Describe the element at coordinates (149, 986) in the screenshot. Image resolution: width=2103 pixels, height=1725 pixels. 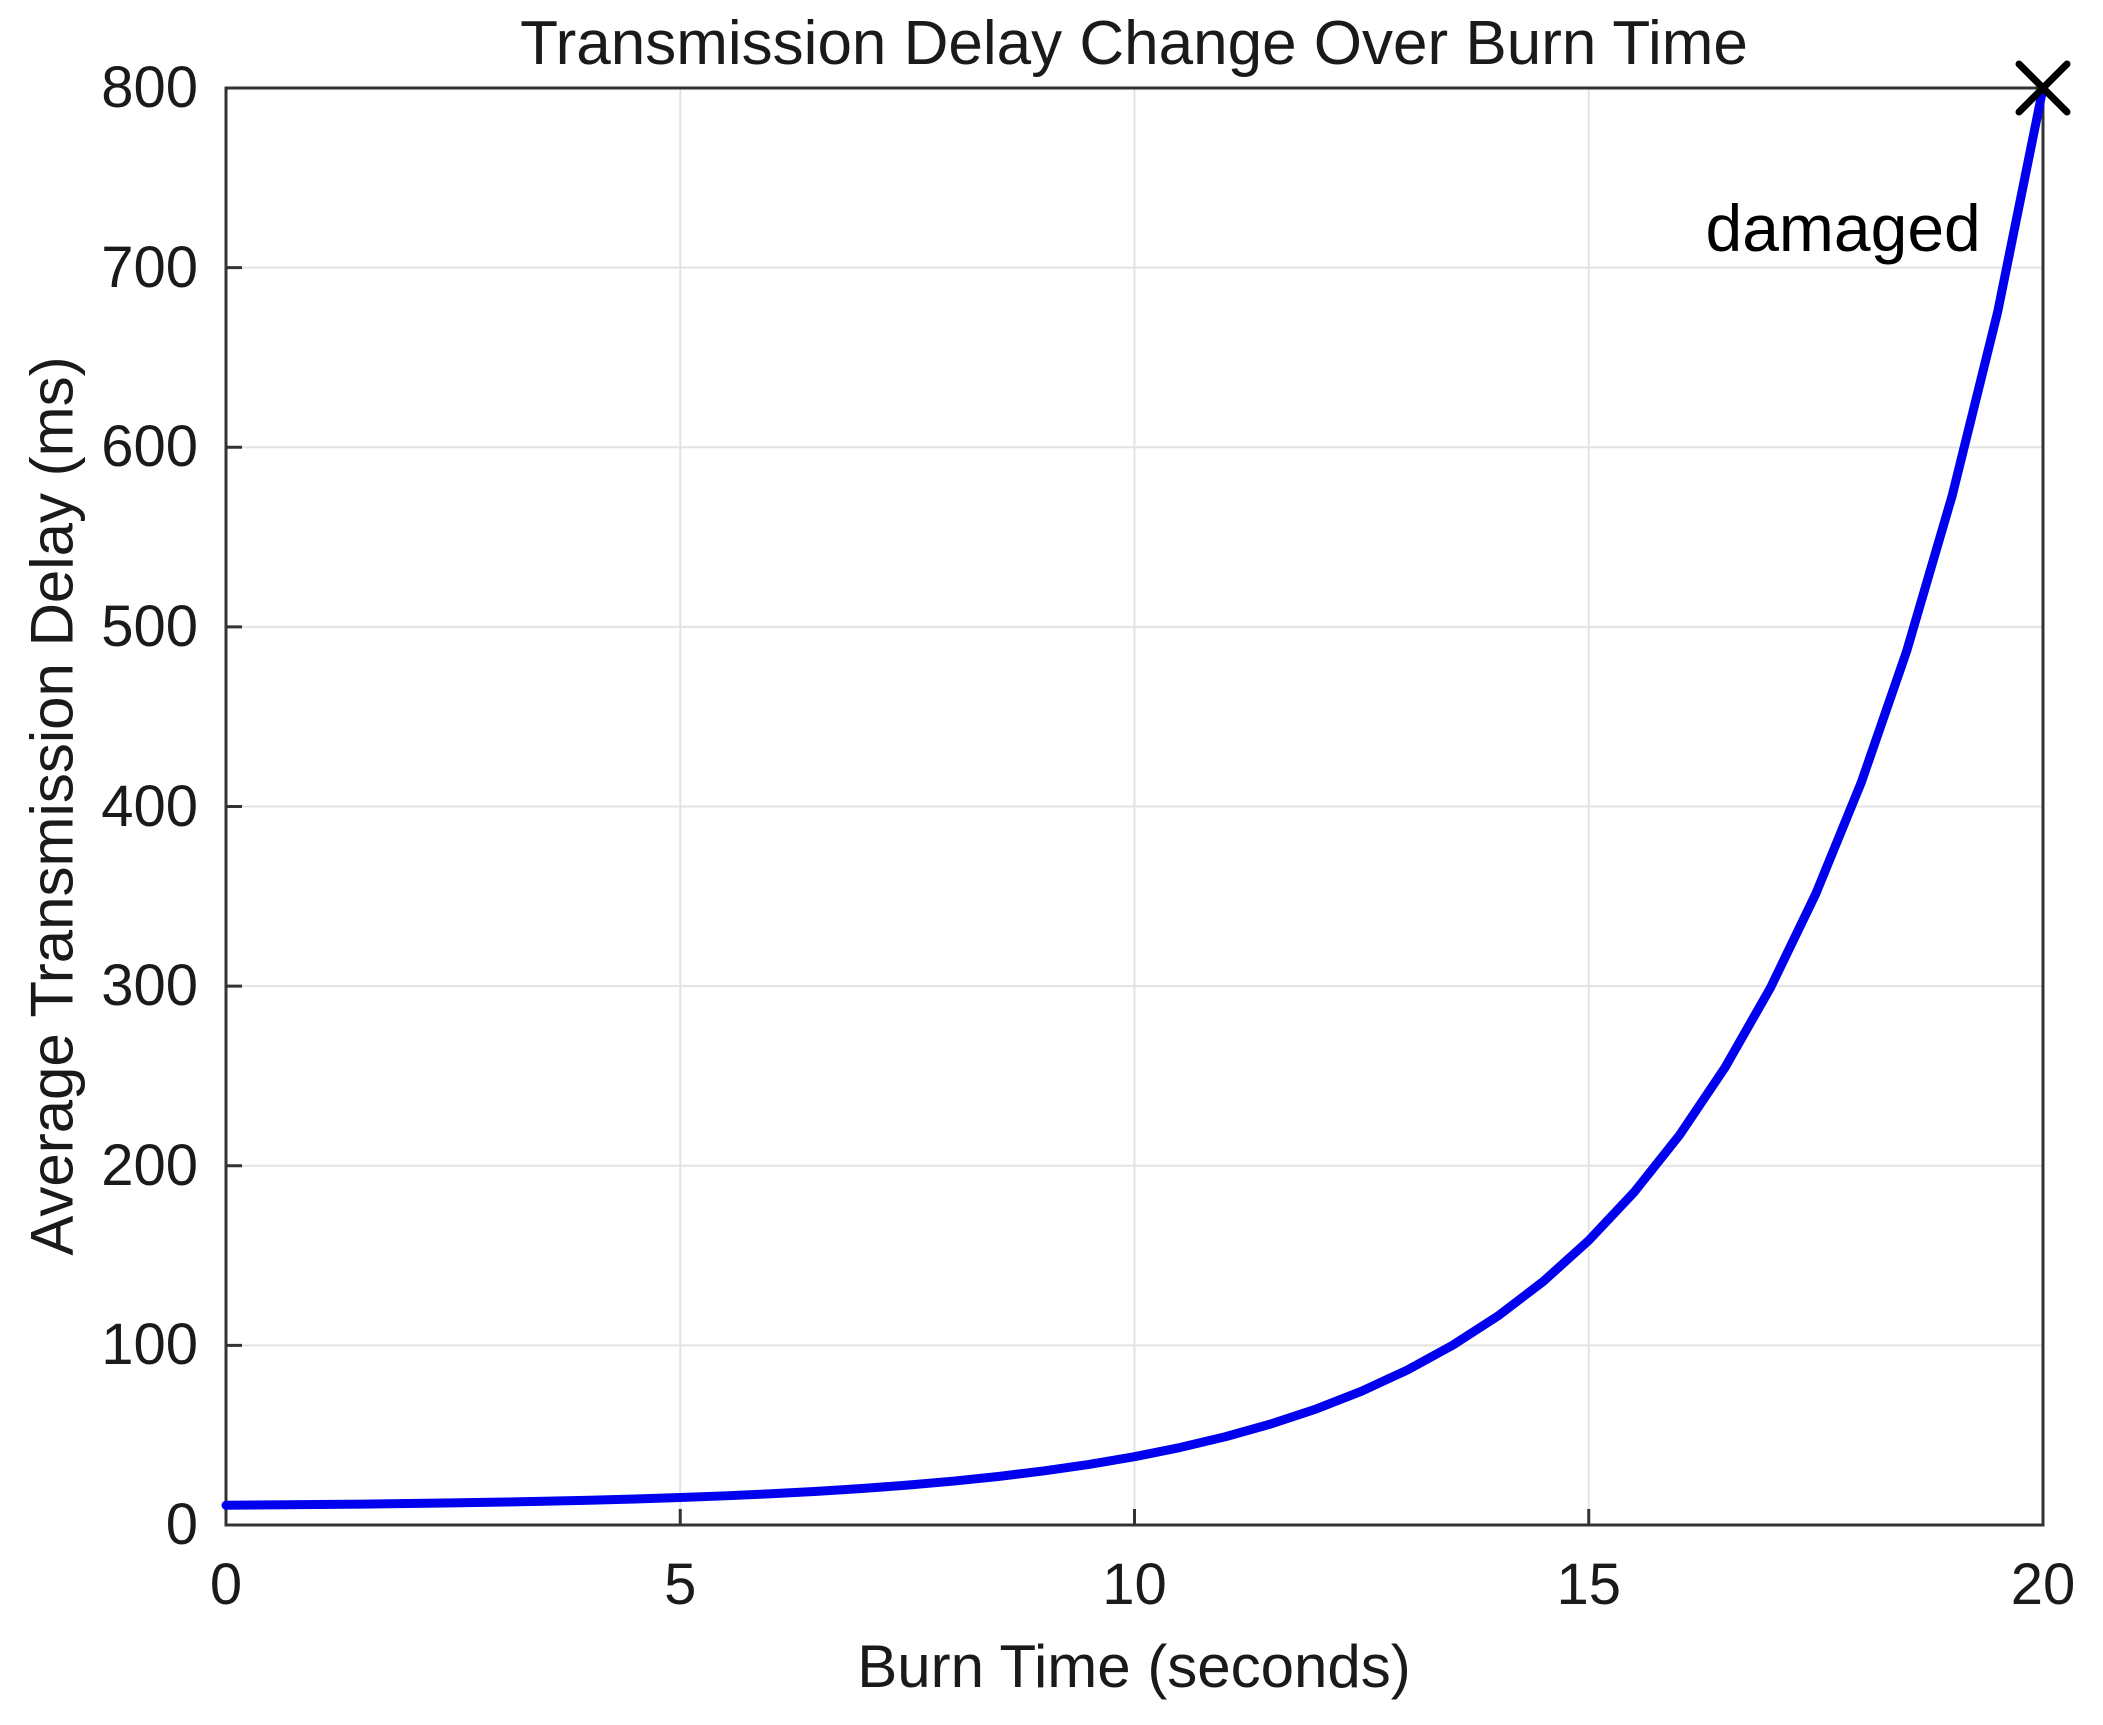
I see `y-tick-label: 300` at that location.